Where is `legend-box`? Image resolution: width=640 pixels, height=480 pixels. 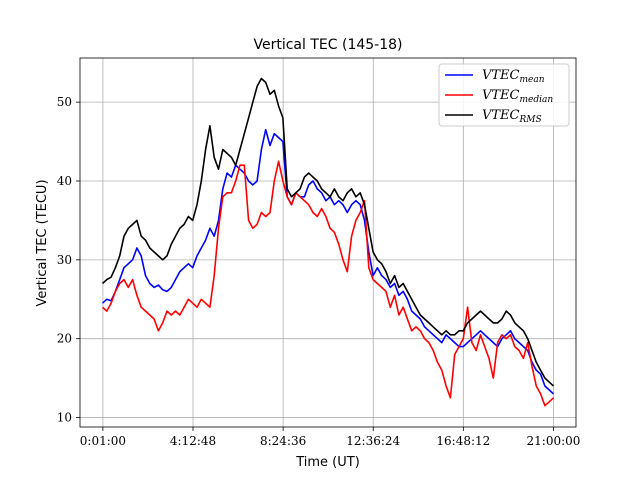 legend-box is located at coordinates (504, 95).